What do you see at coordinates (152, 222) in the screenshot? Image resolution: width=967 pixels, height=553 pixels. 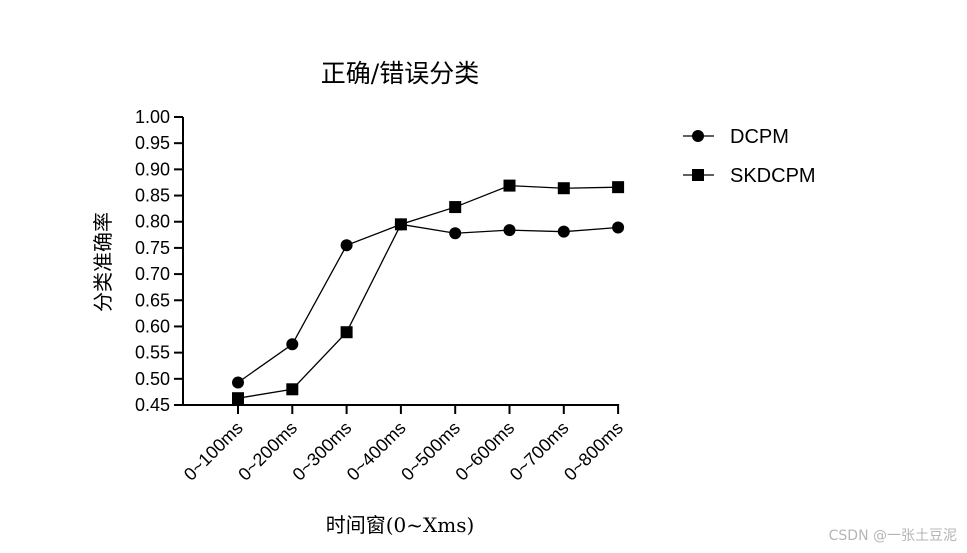 I see `y-tick-label: 0.80` at bounding box center [152, 222].